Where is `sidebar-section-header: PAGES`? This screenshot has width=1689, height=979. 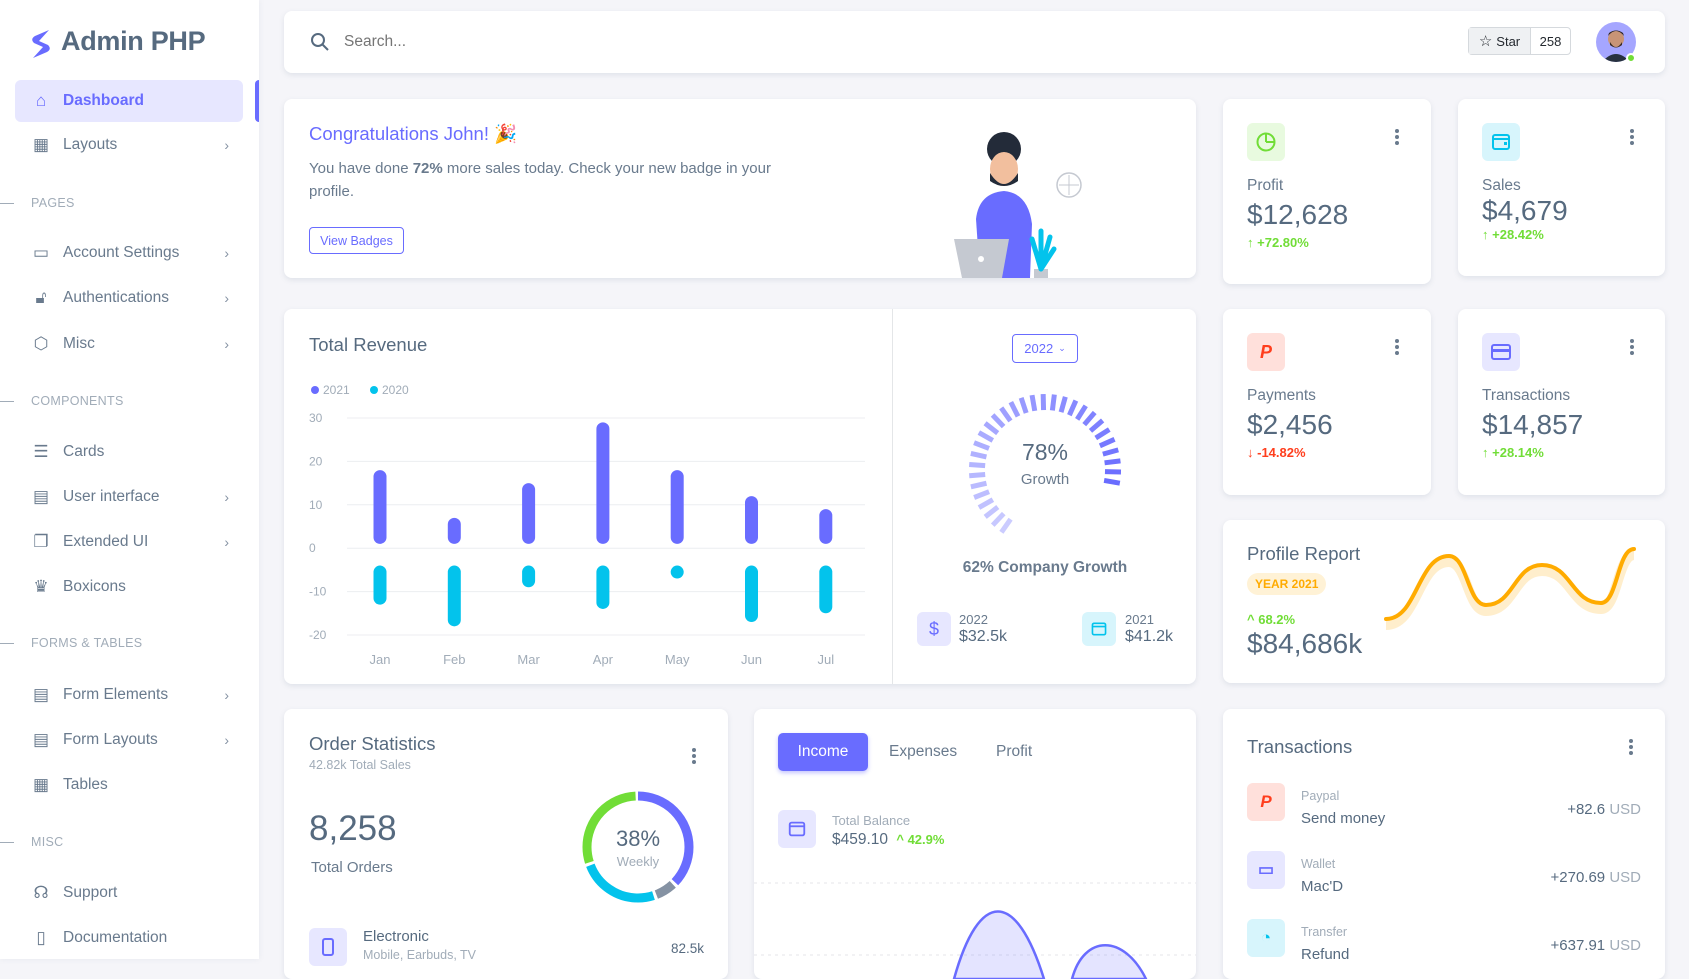 sidebar-section-header: PAGES is located at coordinates (53, 203).